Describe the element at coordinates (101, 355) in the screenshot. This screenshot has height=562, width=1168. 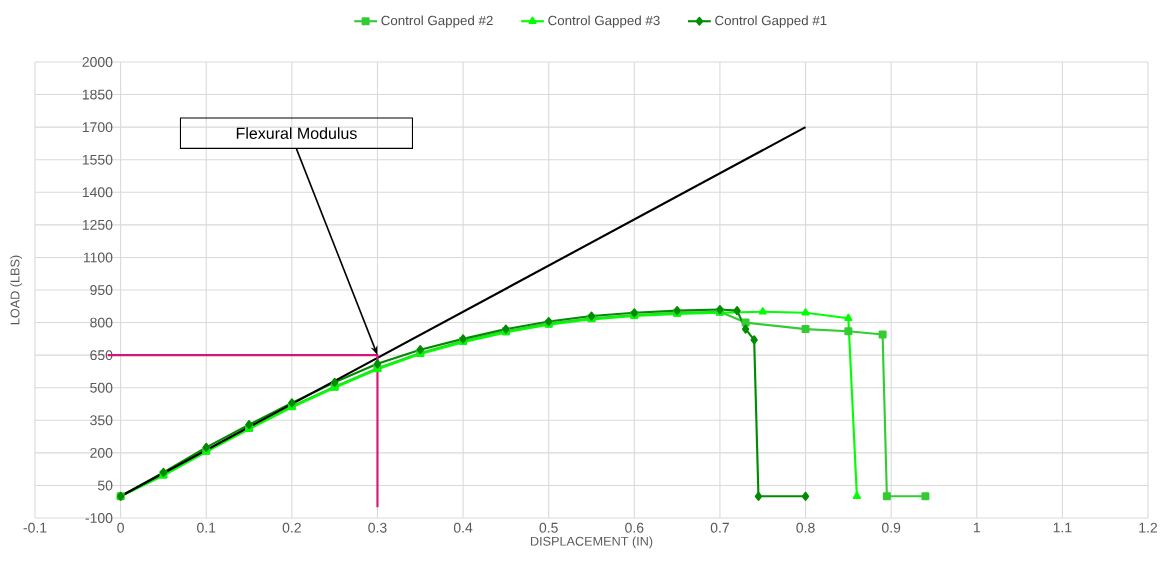
I see `y-tick-label: 650` at that location.